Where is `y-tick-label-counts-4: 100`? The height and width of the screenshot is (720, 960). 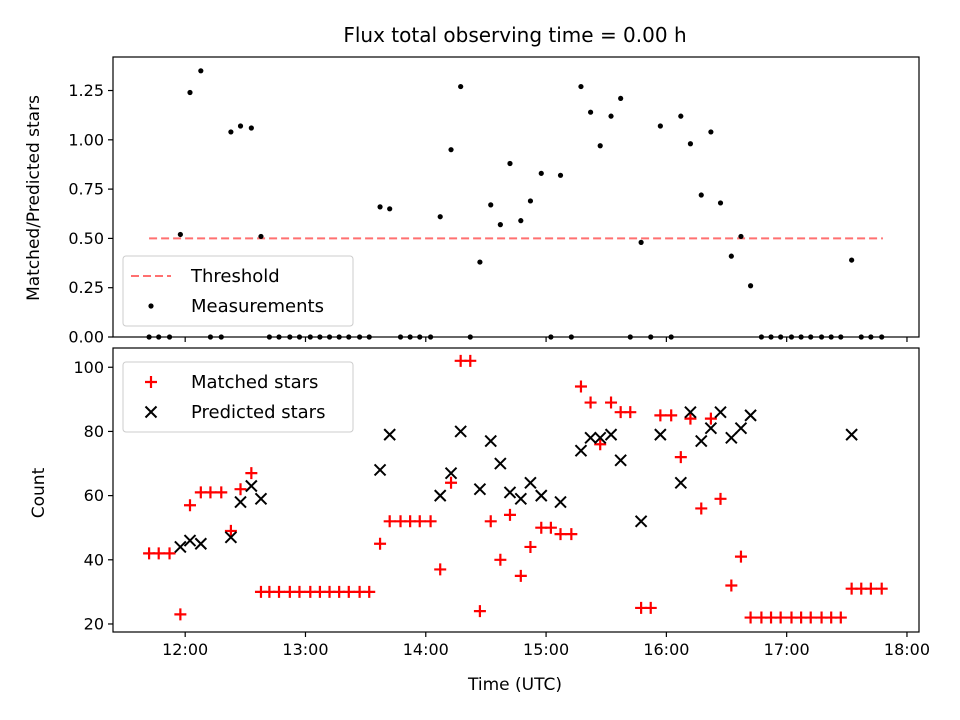
y-tick-label-counts-4: 100 is located at coordinates (88, 367).